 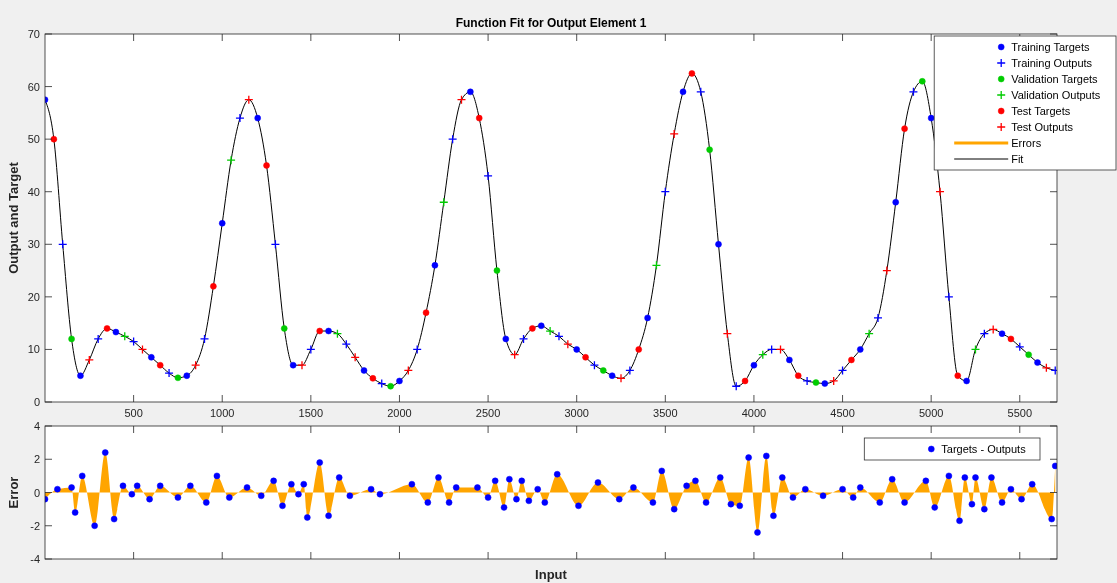 I want to click on x-tick-label: 1500, so click(x=311, y=413).